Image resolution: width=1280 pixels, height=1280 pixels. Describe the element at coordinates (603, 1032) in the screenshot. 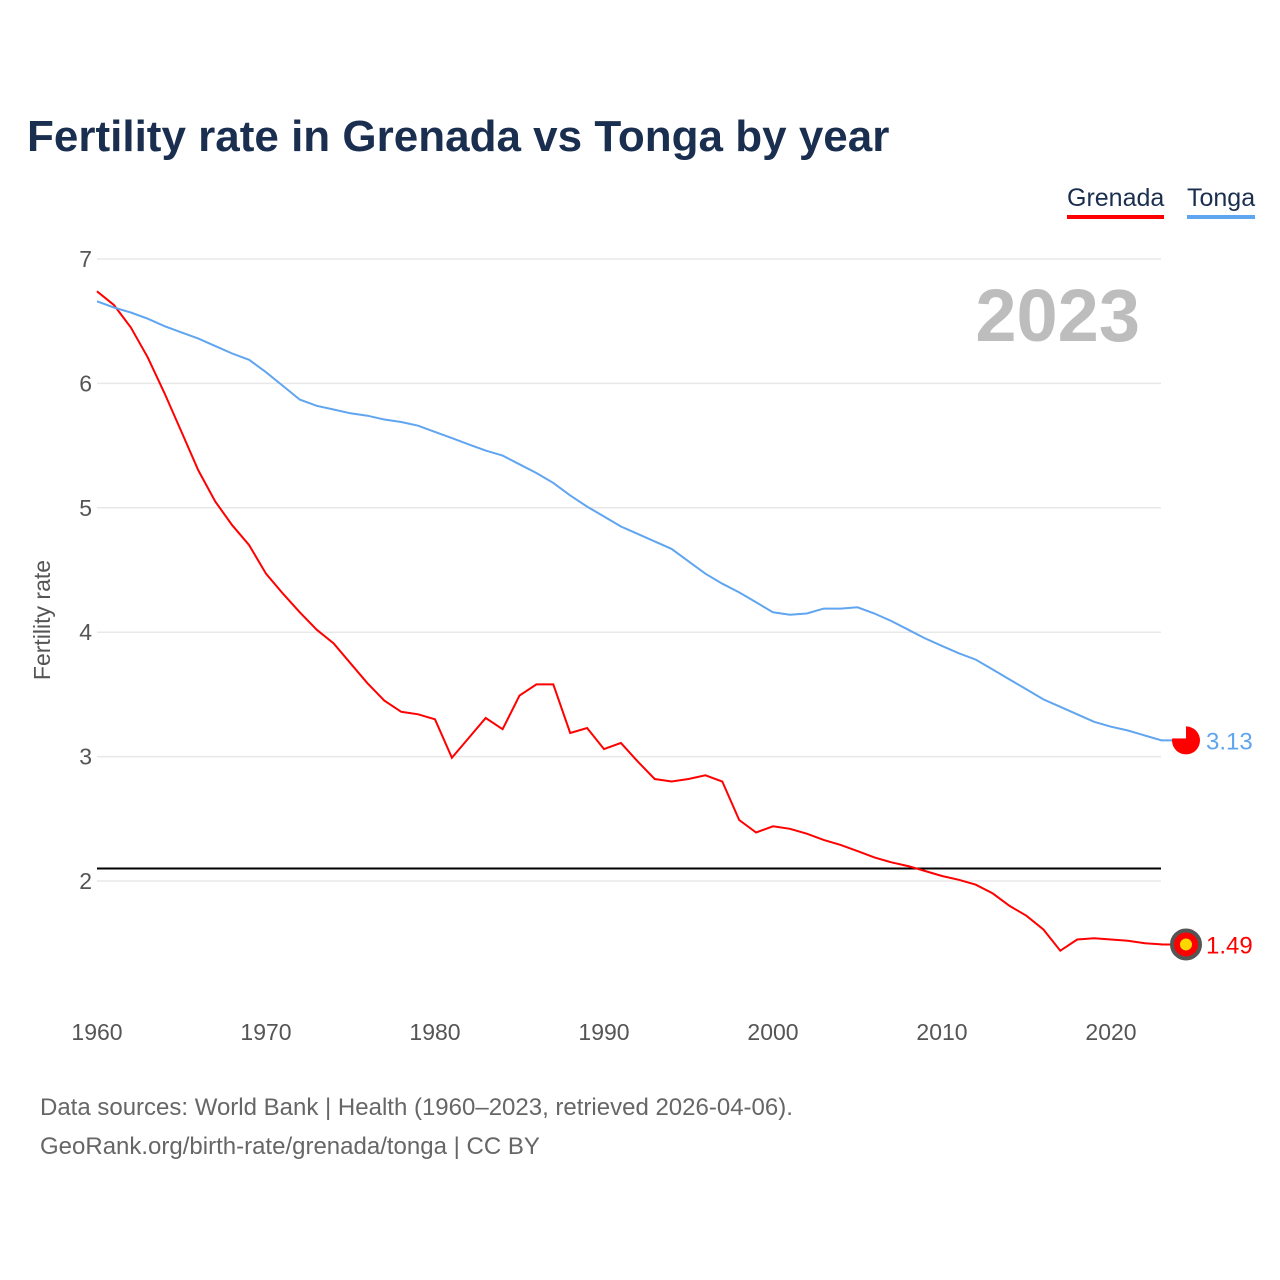

I see `x-tick-label: 1990` at that location.